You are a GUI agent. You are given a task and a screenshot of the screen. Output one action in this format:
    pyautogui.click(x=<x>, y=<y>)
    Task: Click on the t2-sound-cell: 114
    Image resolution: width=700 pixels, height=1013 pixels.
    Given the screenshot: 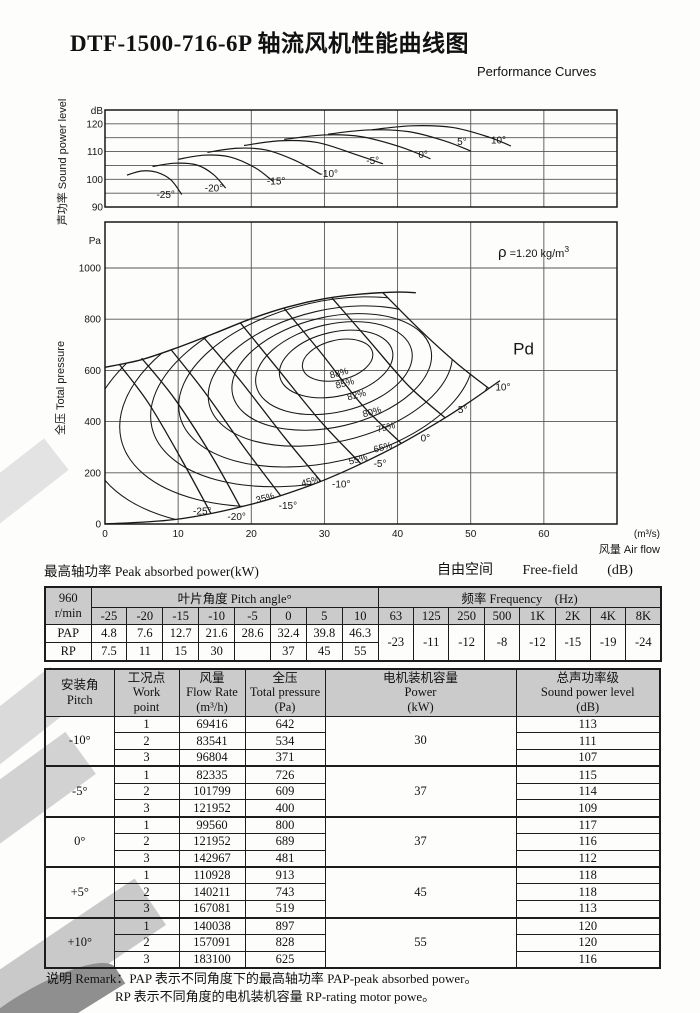 What is the action you would take?
    pyautogui.click(x=588, y=791)
    